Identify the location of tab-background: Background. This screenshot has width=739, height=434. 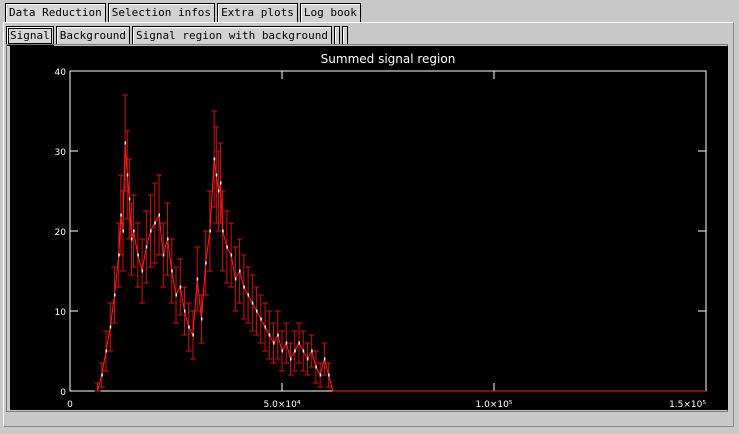
(92, 35).